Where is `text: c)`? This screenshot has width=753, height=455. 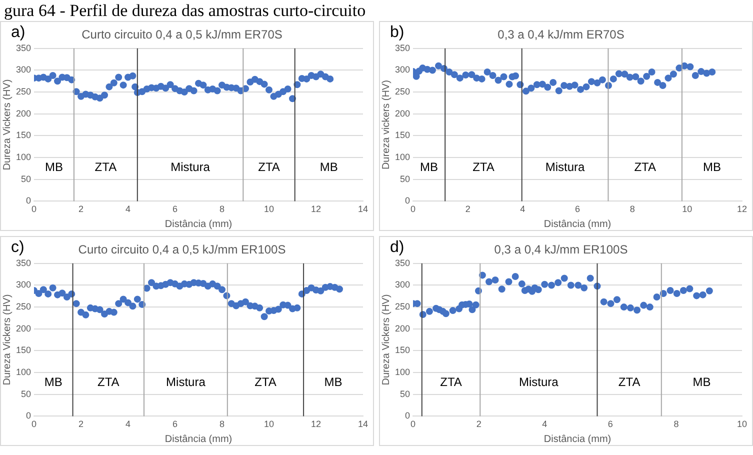 text: c) is located at coordinates (17, 248).